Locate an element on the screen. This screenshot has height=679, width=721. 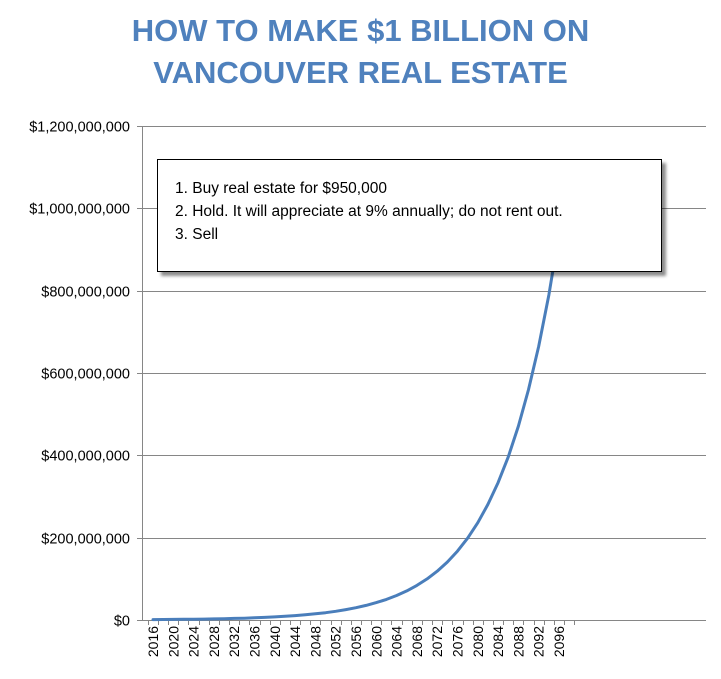
x-tick-label: 2068 is located at coordinates (417, 641).